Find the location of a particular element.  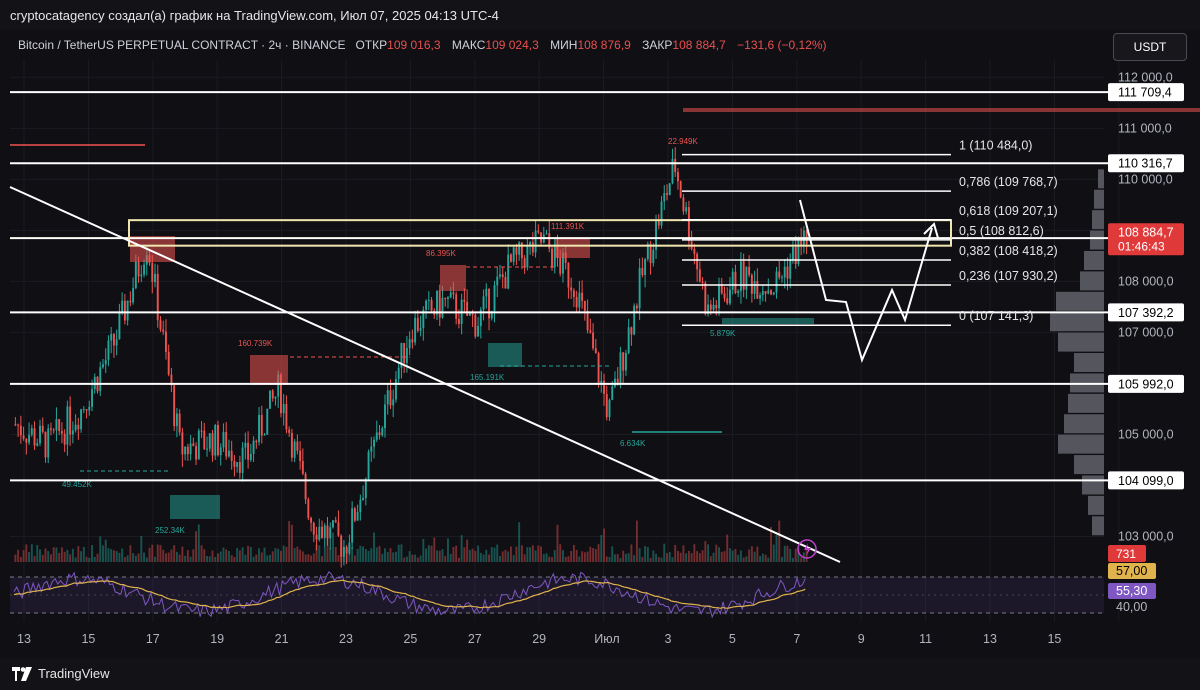

current-price-tag is located at coordinates (1146, 239).